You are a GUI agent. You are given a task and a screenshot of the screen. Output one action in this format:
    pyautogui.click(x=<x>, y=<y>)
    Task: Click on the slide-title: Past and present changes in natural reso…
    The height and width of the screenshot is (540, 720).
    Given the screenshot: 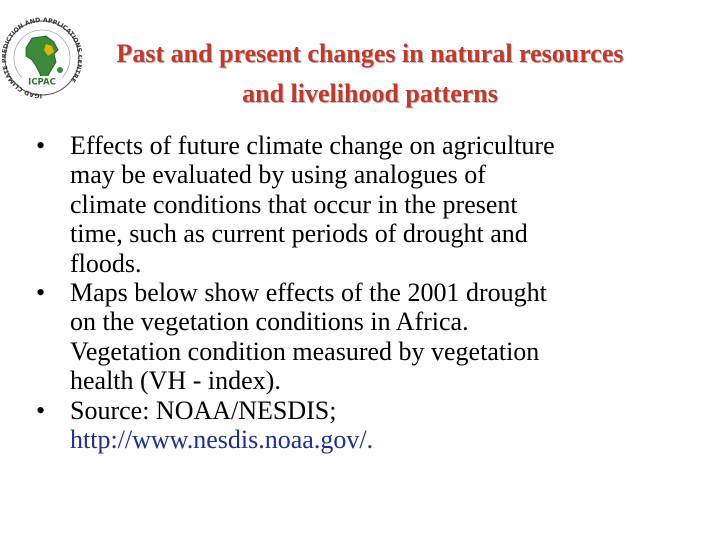 What is the action you would take?
    pyautogui.click(x=370, y=74)
    